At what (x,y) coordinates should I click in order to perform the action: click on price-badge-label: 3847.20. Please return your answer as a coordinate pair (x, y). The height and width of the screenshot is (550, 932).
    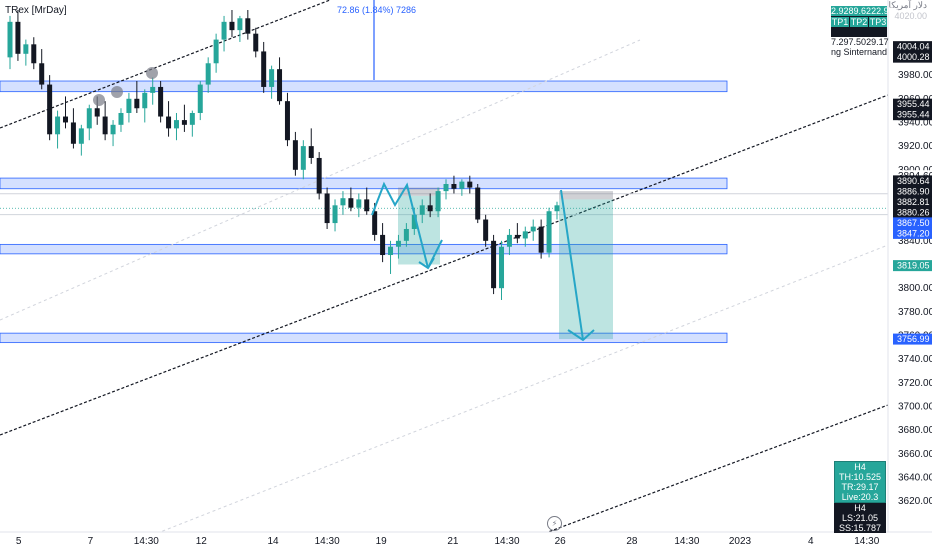
    Looking at the image, I should click on (913, 233).